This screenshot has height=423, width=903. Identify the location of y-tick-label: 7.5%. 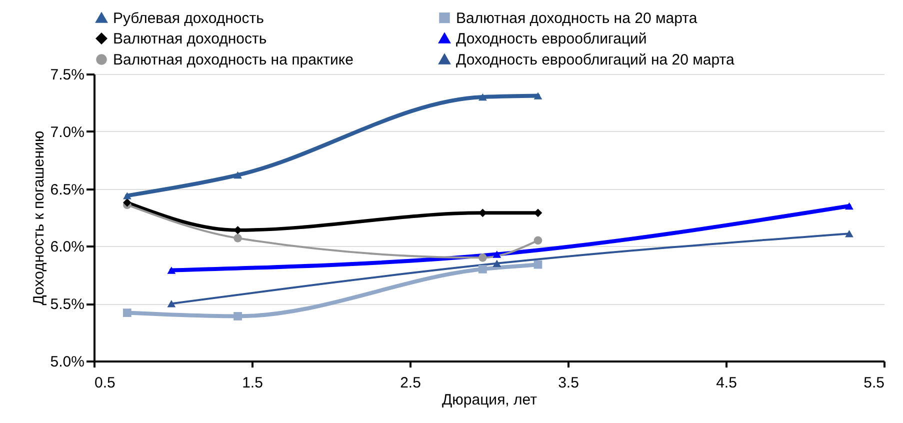
(67, 75).